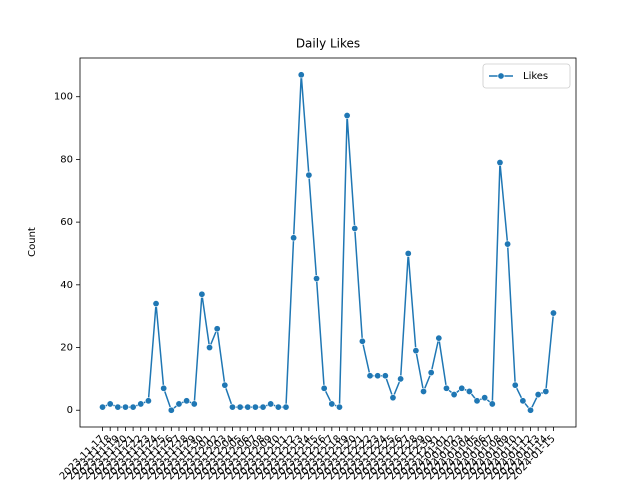 The height and width of the screenshot is (480, 640). Describe the element at coordinates (66, 222) in the screenshot. I see `y-tick-label: 60` at that location.